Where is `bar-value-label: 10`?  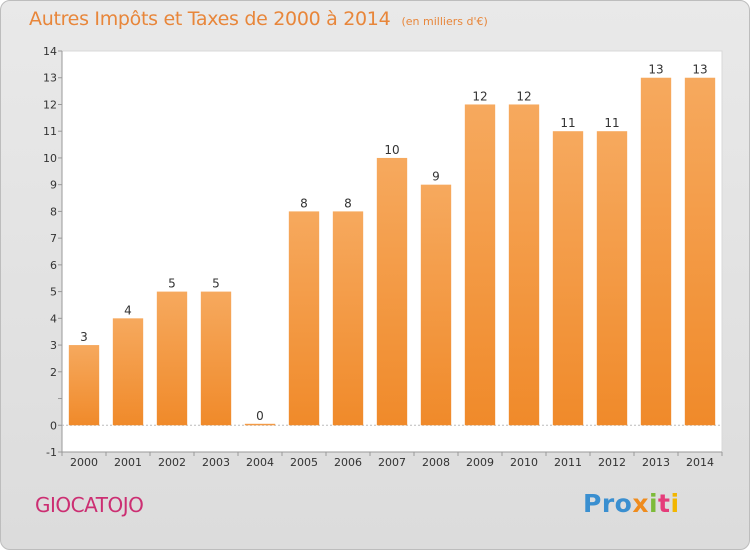
bar-value-label: 10 is located at coordinates (391, 150).